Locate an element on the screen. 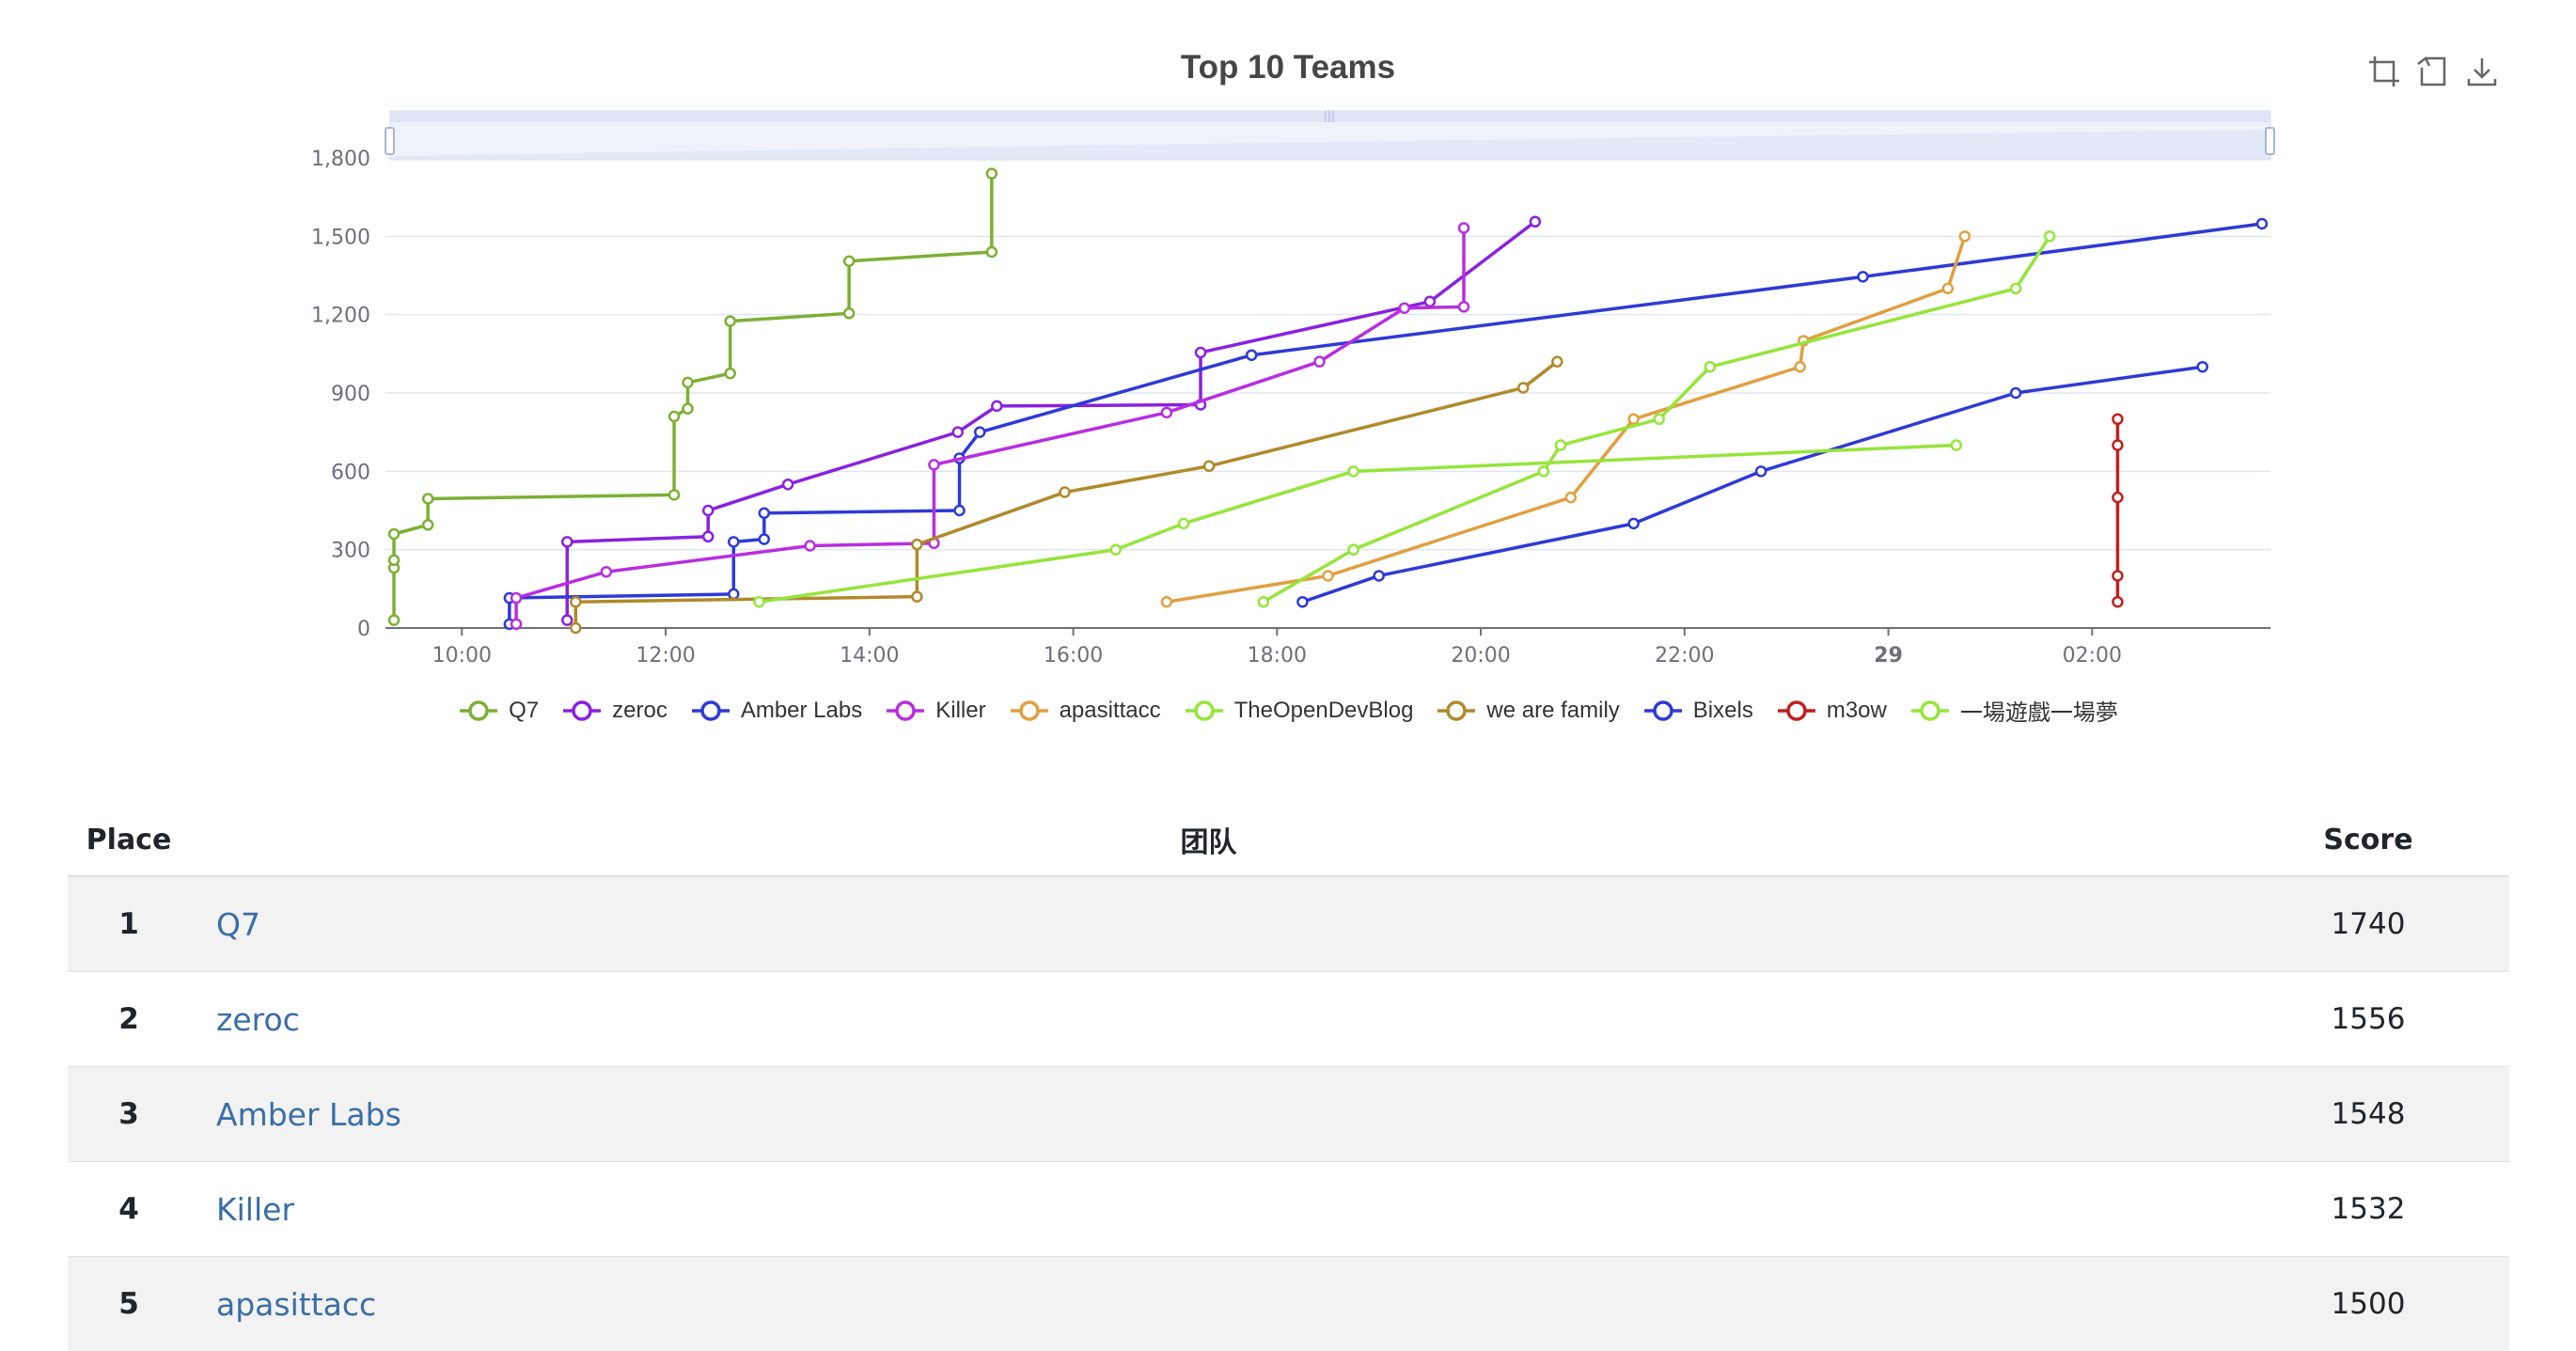  place-cell: 4 is located at coordinates (129, 1209).